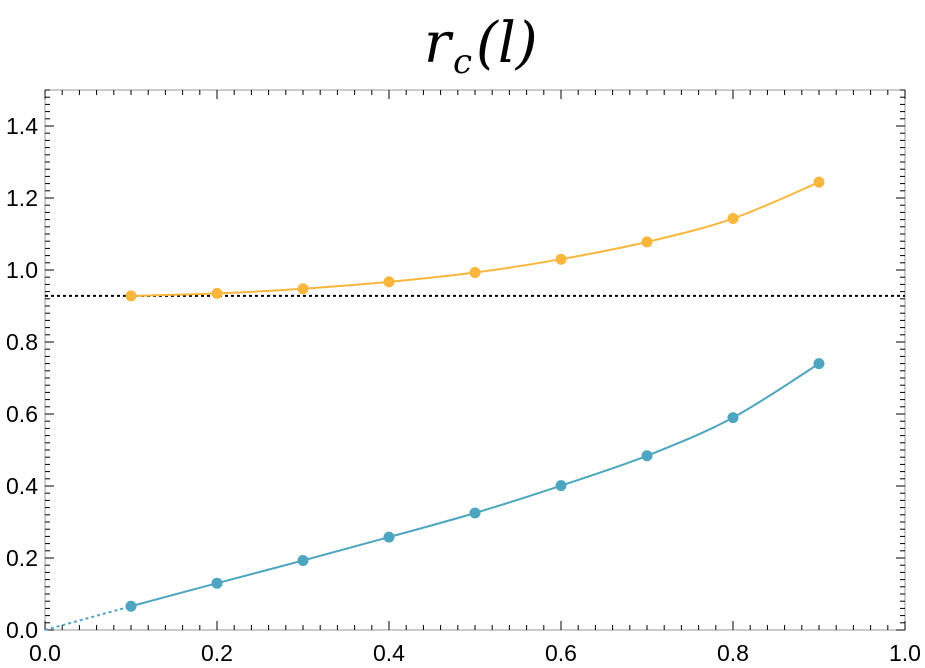 The width and height of the screenshot is (925, 668). What do you see at coordinates (733, 653) in the screenshot?
I see `x-tick-label: 0.8` at bounding box center [733, 653].